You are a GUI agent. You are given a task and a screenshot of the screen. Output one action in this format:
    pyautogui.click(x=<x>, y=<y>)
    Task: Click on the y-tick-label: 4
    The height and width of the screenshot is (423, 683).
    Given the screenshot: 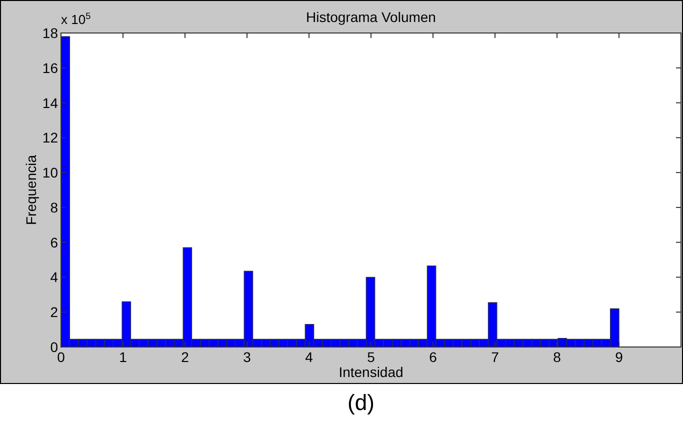 What is the action you would take?
    pyautogui.click(x=54, y=277)
    